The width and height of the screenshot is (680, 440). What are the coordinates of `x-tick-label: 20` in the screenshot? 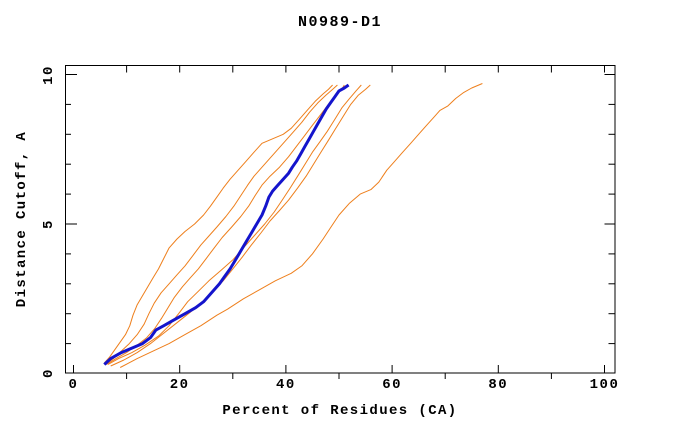 It's located at (179, 385).